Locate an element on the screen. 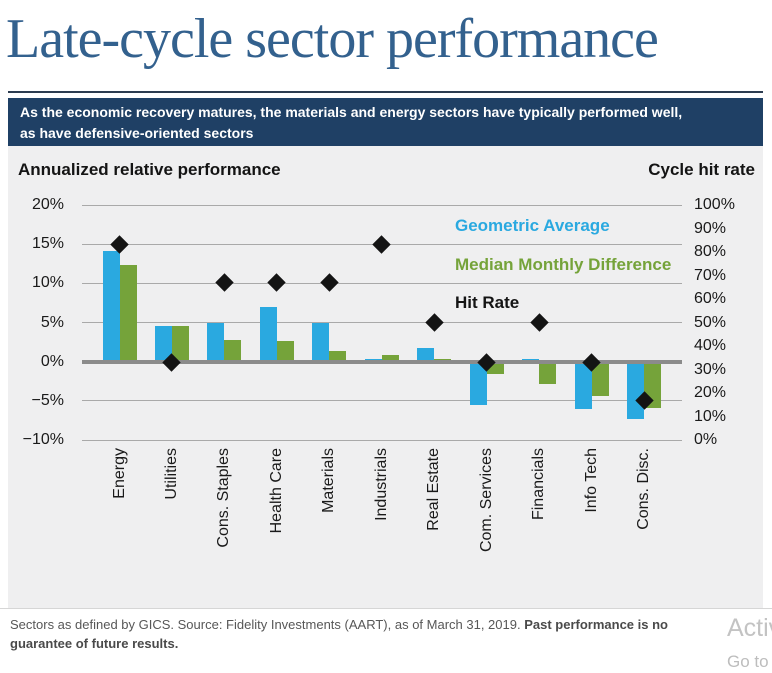 This screenshot has height=673, width=772. x-axis-label-text: Industrials is located at coordinates (381, 484).